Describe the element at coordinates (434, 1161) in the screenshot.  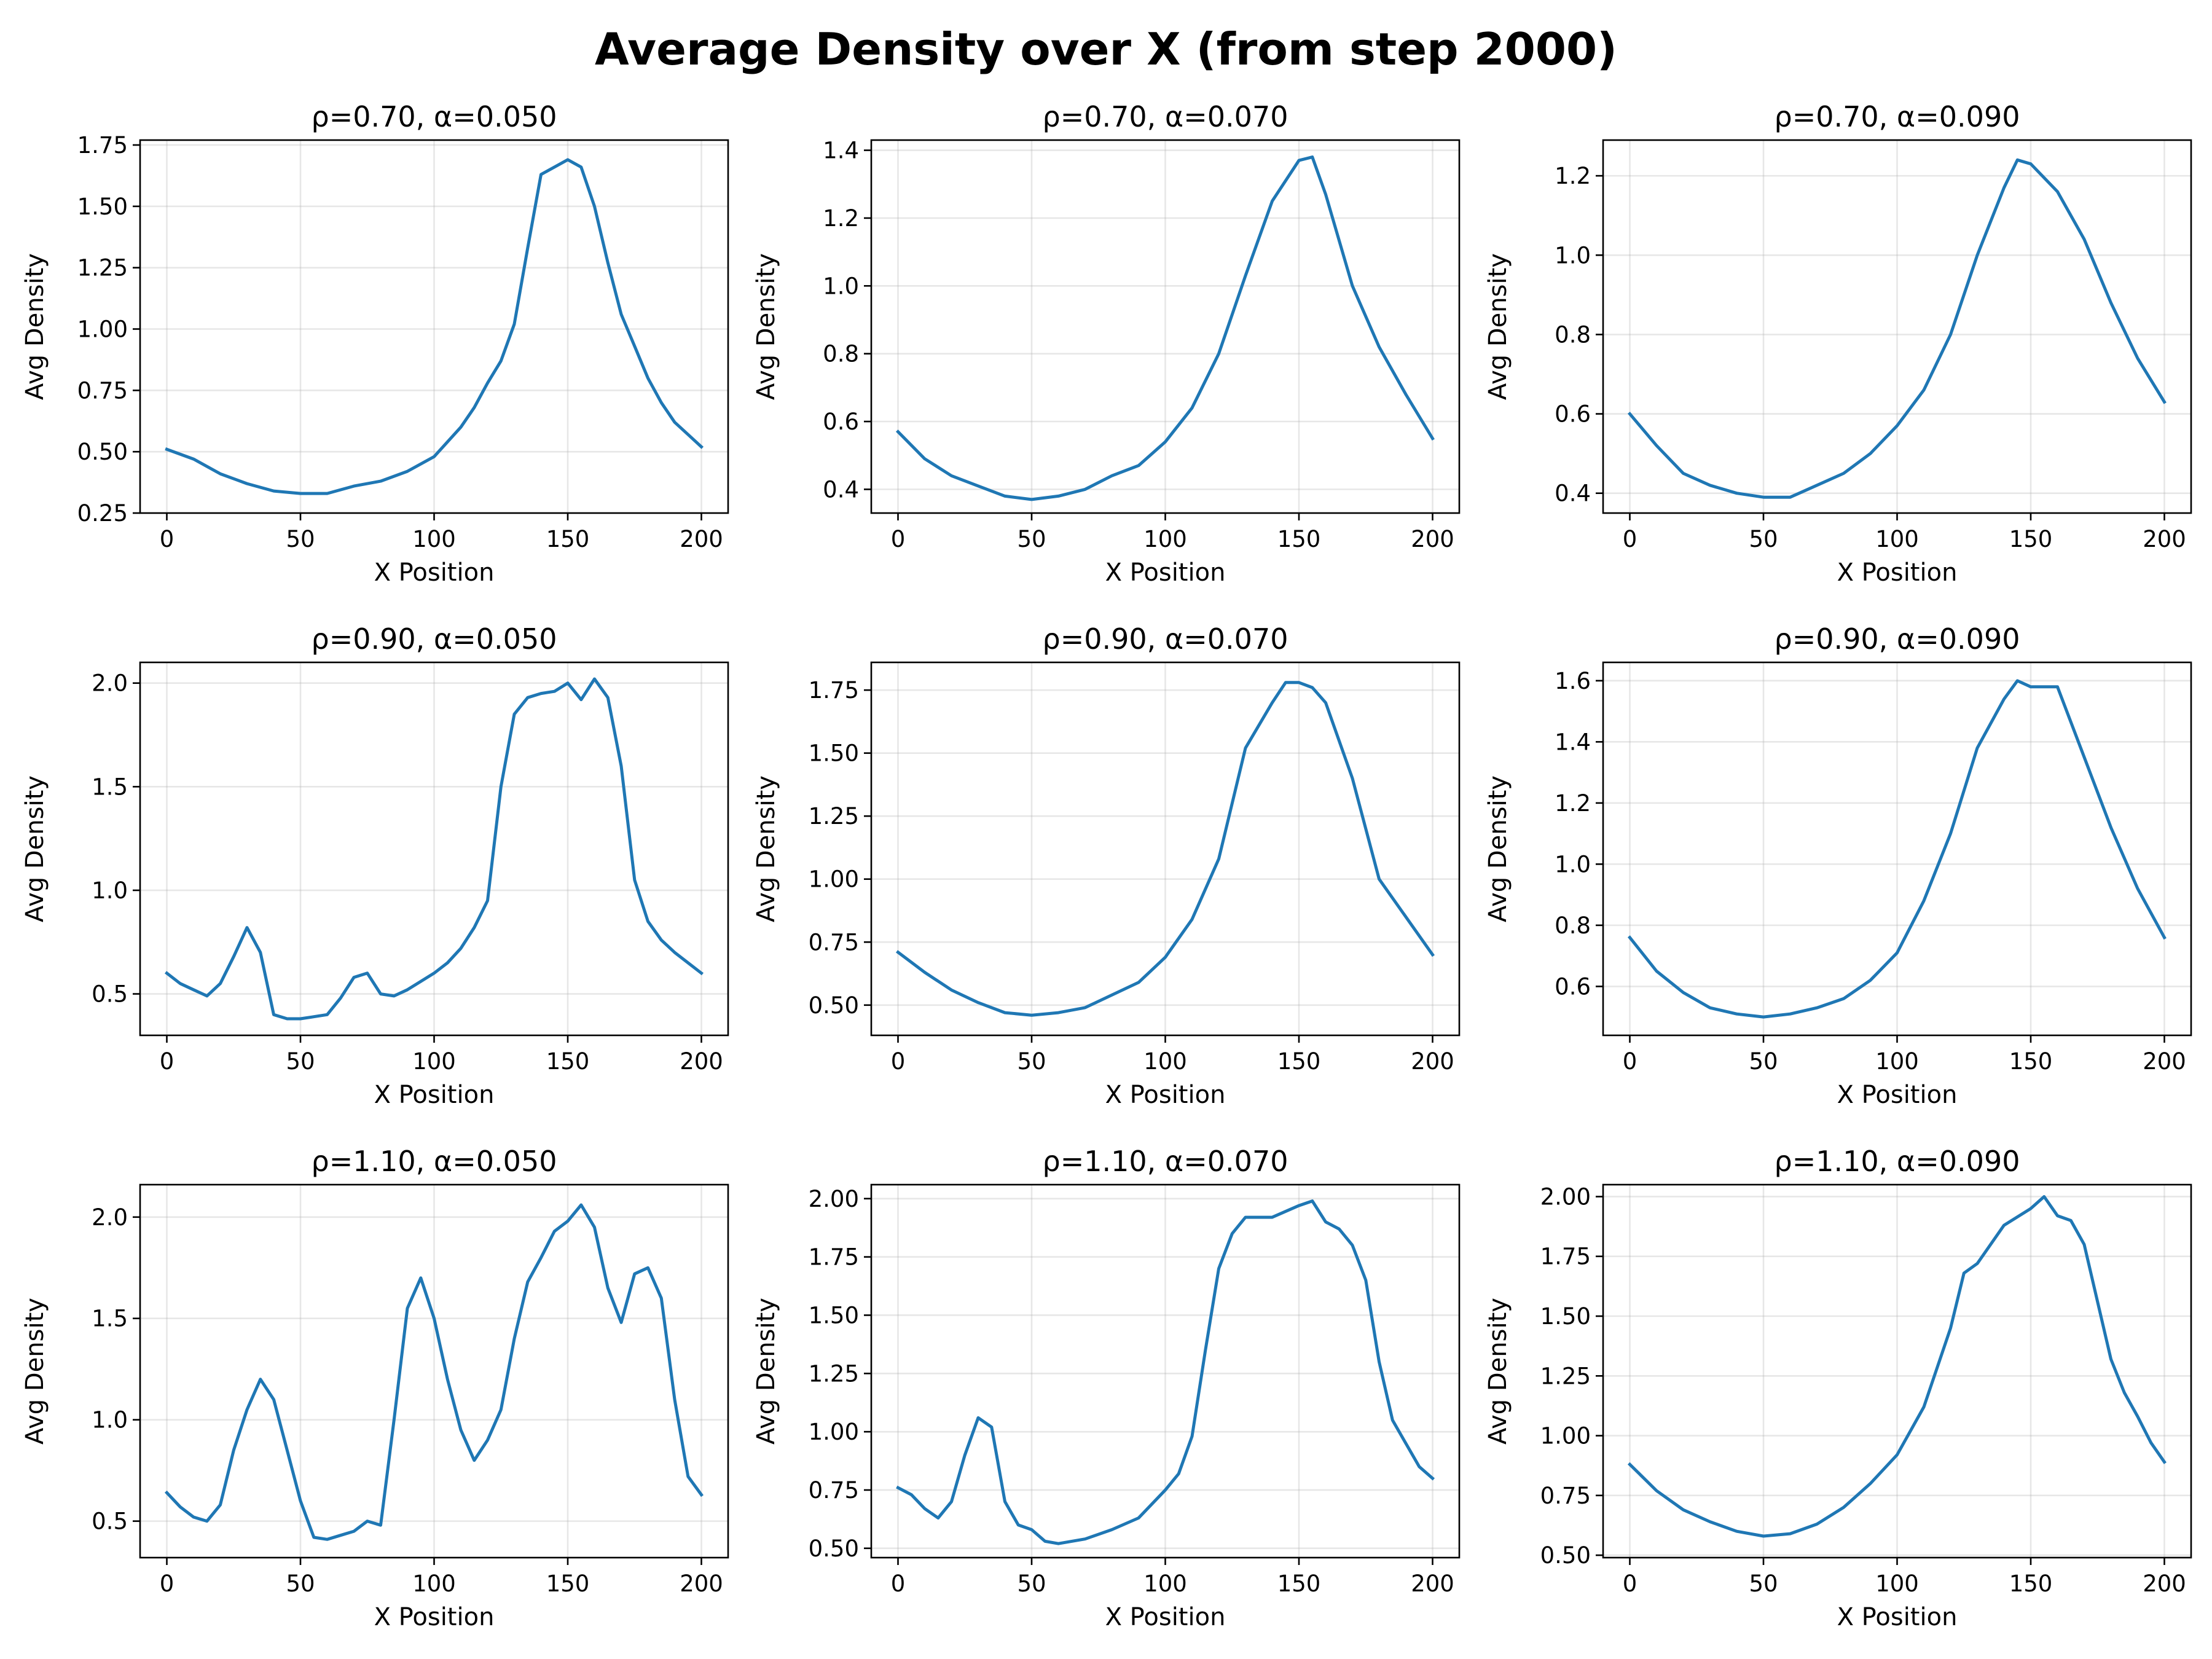
I see `subplot-title: ρ=1.10, α=0.050` at that location.